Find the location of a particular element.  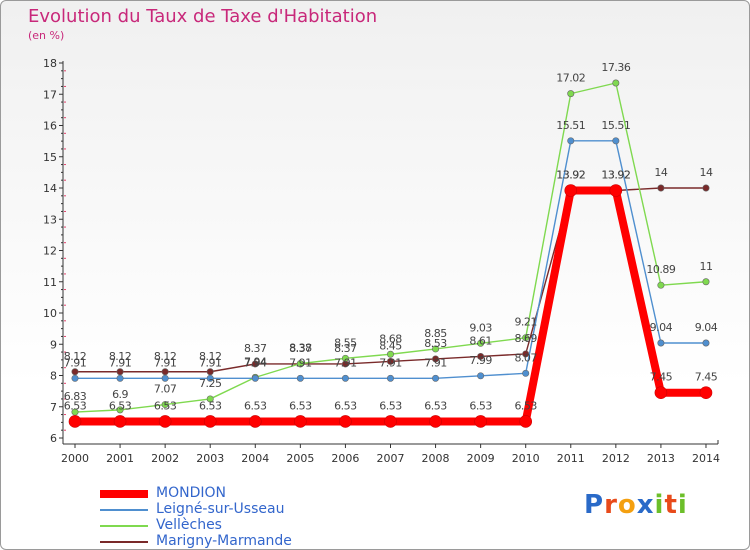

y-tick-label: 6 is located at coordinates (53, 438).